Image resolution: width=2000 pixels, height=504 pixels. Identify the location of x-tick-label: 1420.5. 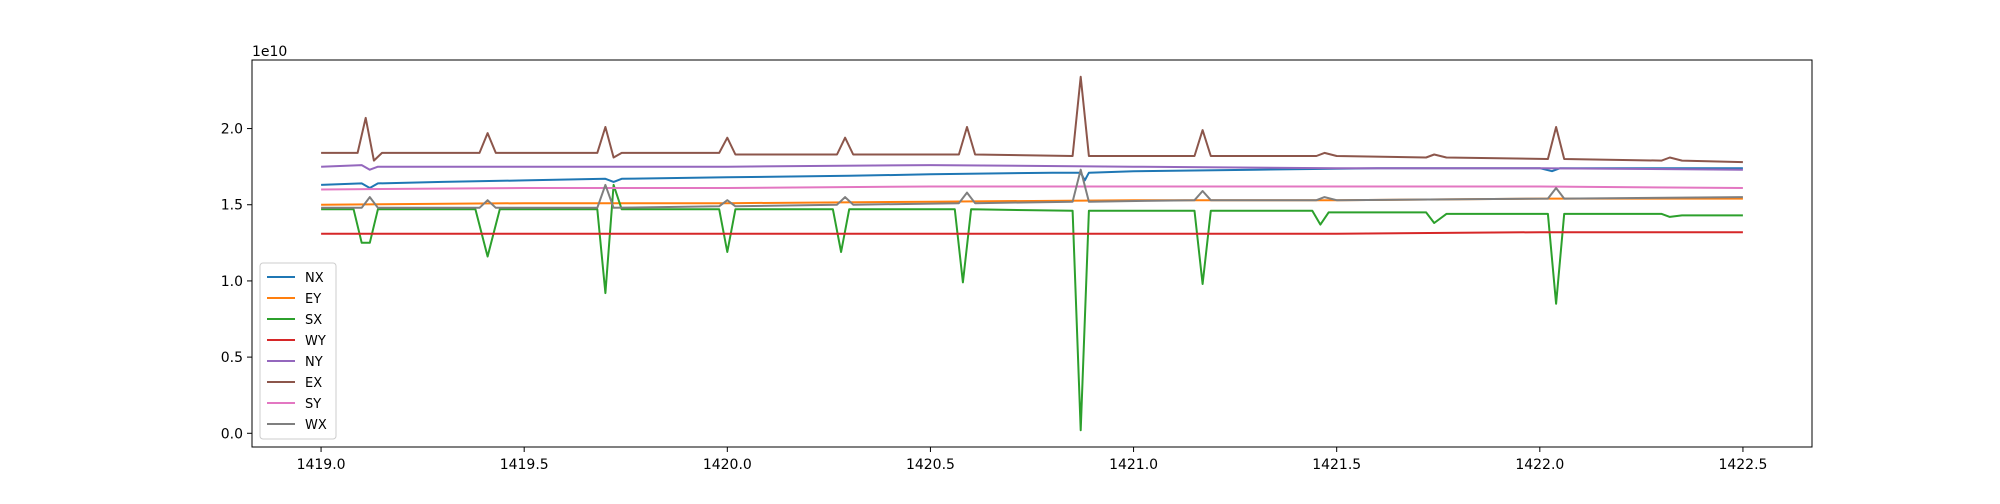
(930, 465).